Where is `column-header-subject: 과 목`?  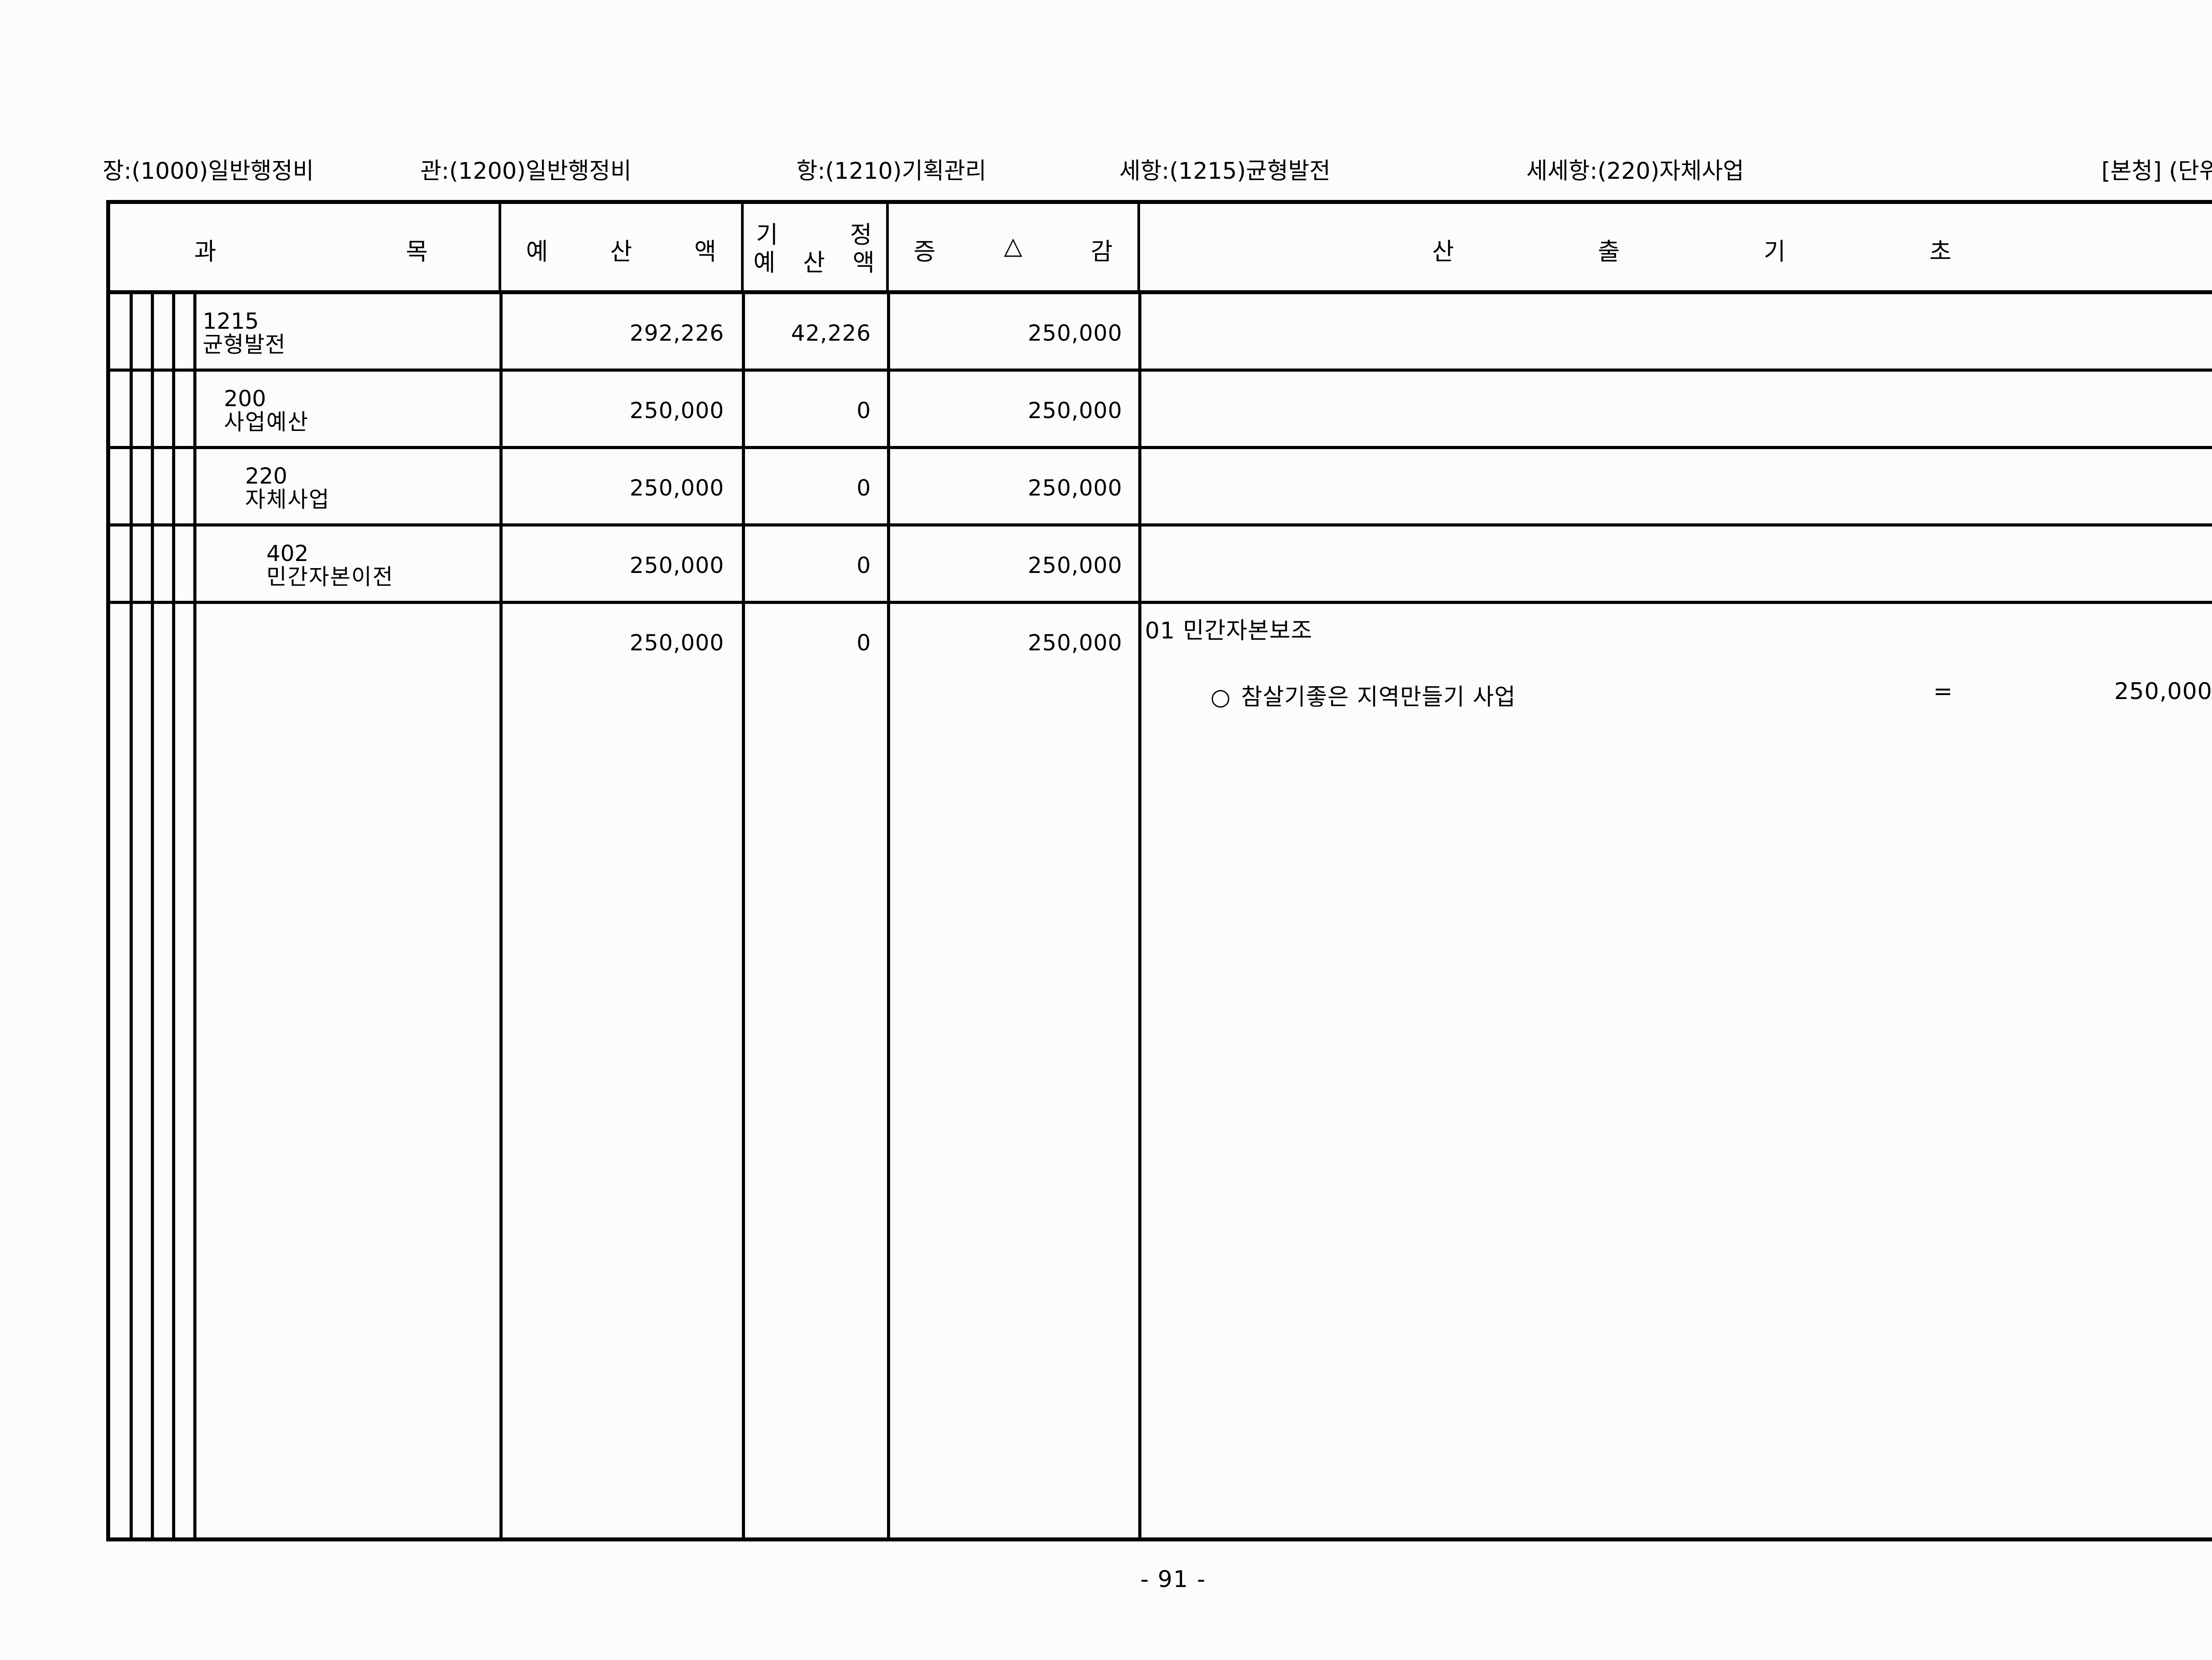 column-header-subject: 과 목 is located at coordinates (305, 249).